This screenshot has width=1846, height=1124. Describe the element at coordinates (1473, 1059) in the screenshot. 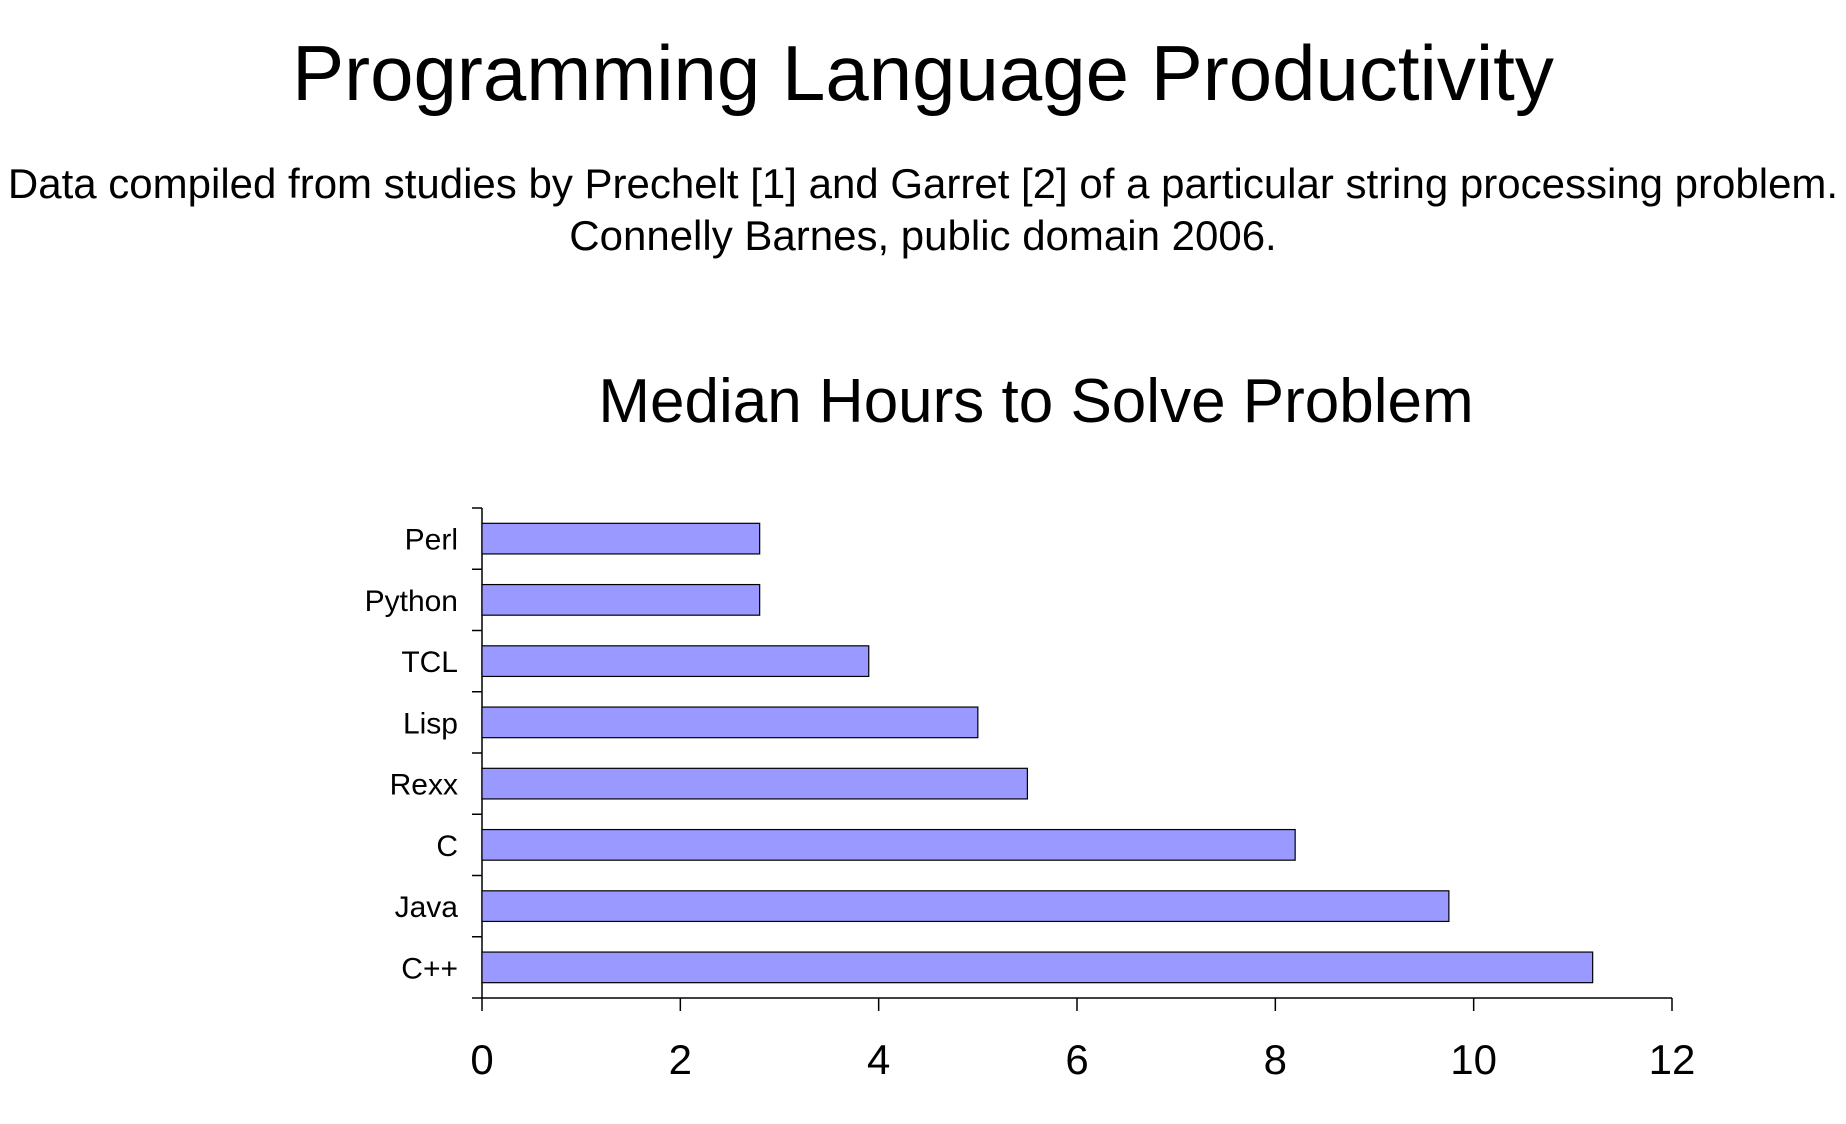

I see `x-tick-label: 10` at that location.